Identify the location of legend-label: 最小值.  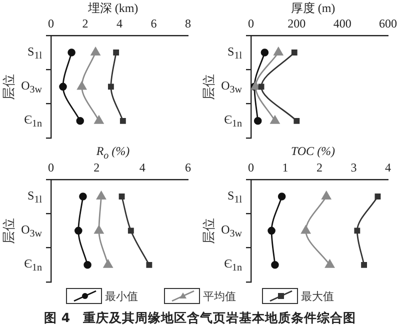
(121, 297).